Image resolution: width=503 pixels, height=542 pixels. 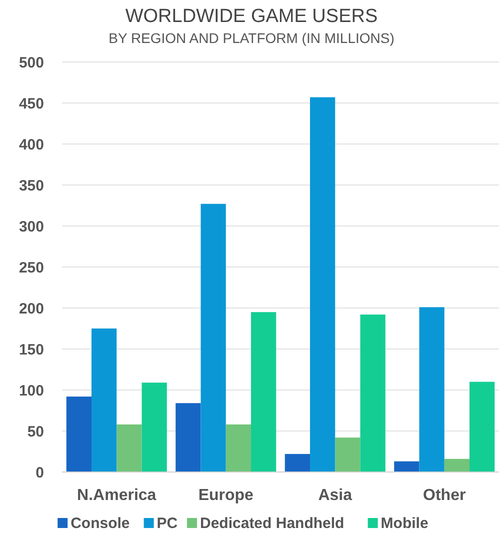 I want to click on y-tick-label: 500, so click(x=31, y=63).